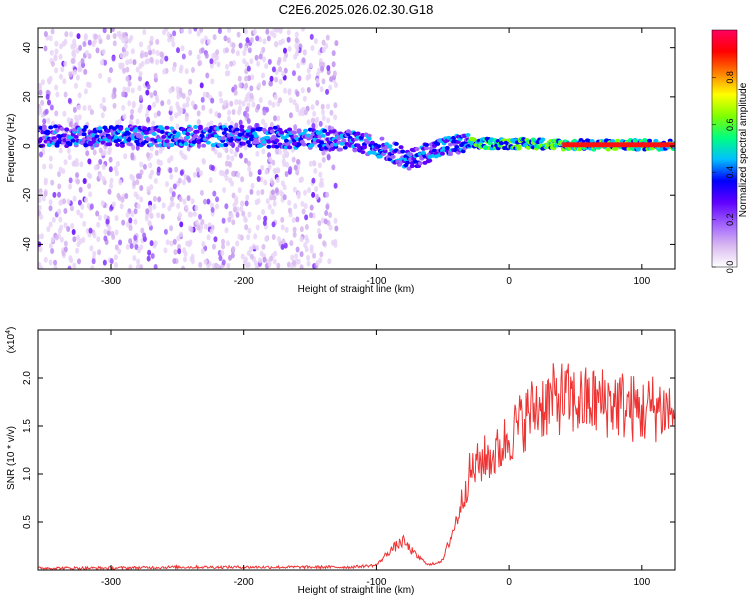  What do you see at coordinates (27, 474) in the screenshot?
I see `y-tick-label: 1.0` at bounding box center [27, 474].